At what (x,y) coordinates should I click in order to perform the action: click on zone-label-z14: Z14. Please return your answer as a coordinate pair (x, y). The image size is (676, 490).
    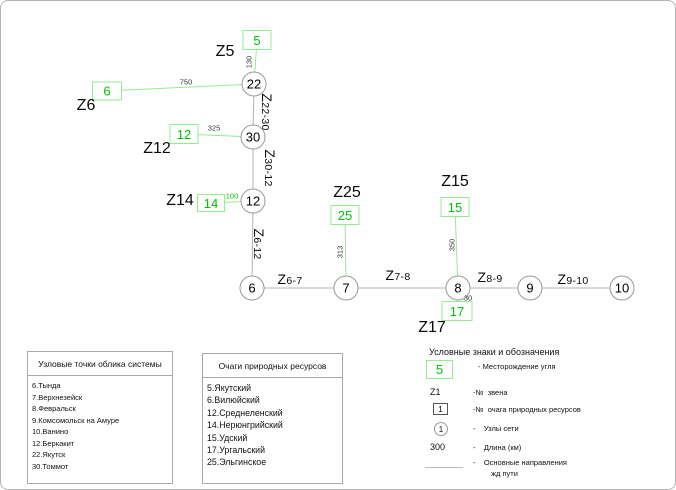
    Looking at the image, I should click on (180, 200).